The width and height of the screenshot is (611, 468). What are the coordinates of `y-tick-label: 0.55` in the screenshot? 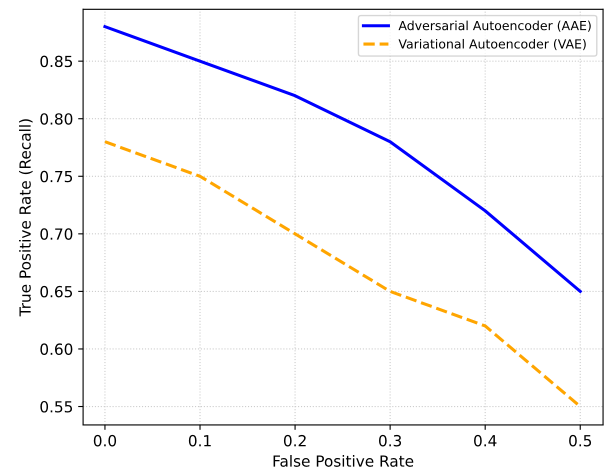 It's located at (56, 406).